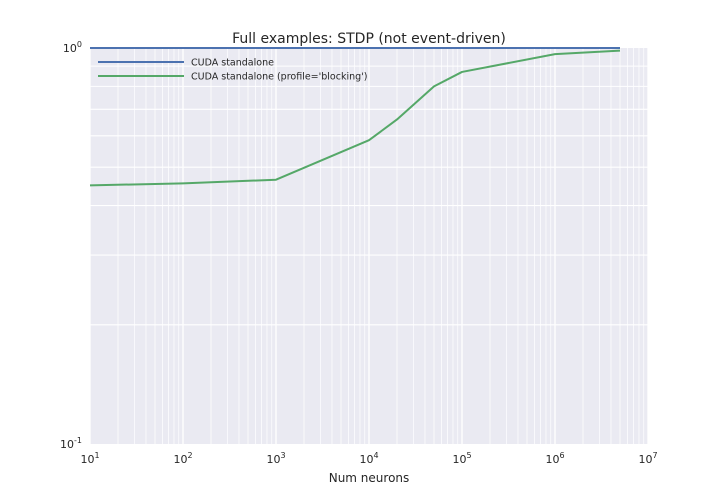  I want to click on x-tick-label: 10⁵, so click(461, 458).